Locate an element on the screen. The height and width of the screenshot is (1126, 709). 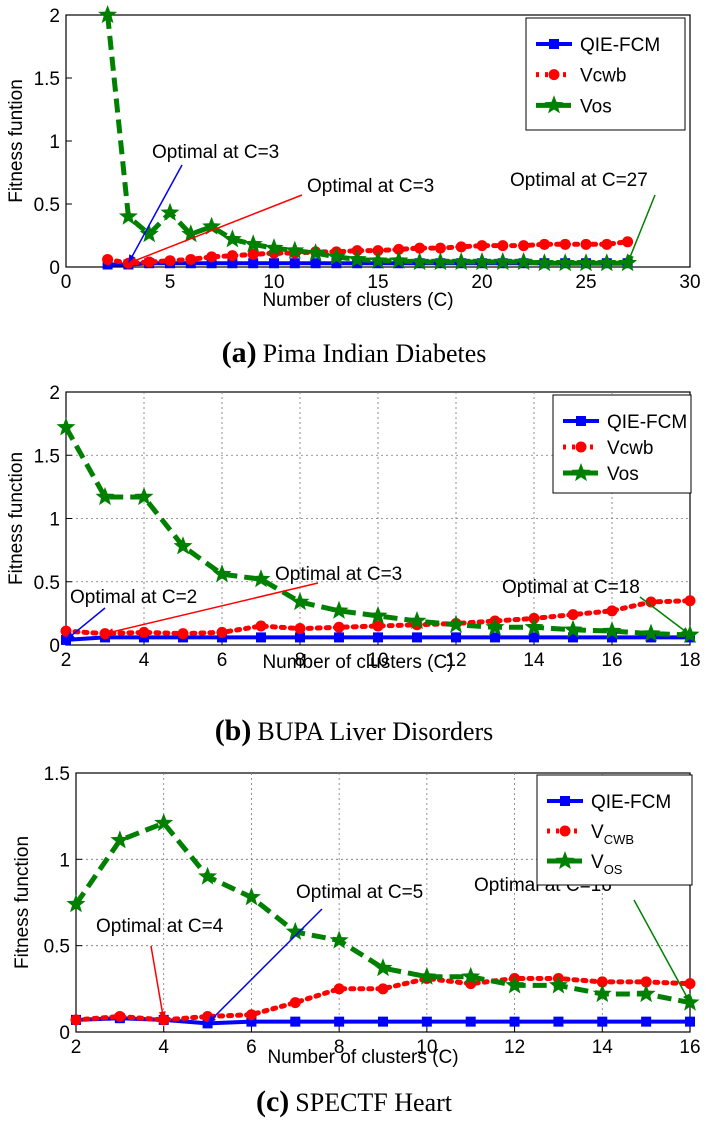
panel-caption: (a) Pima Indian Diabetes is located at coordinates (354, 352).